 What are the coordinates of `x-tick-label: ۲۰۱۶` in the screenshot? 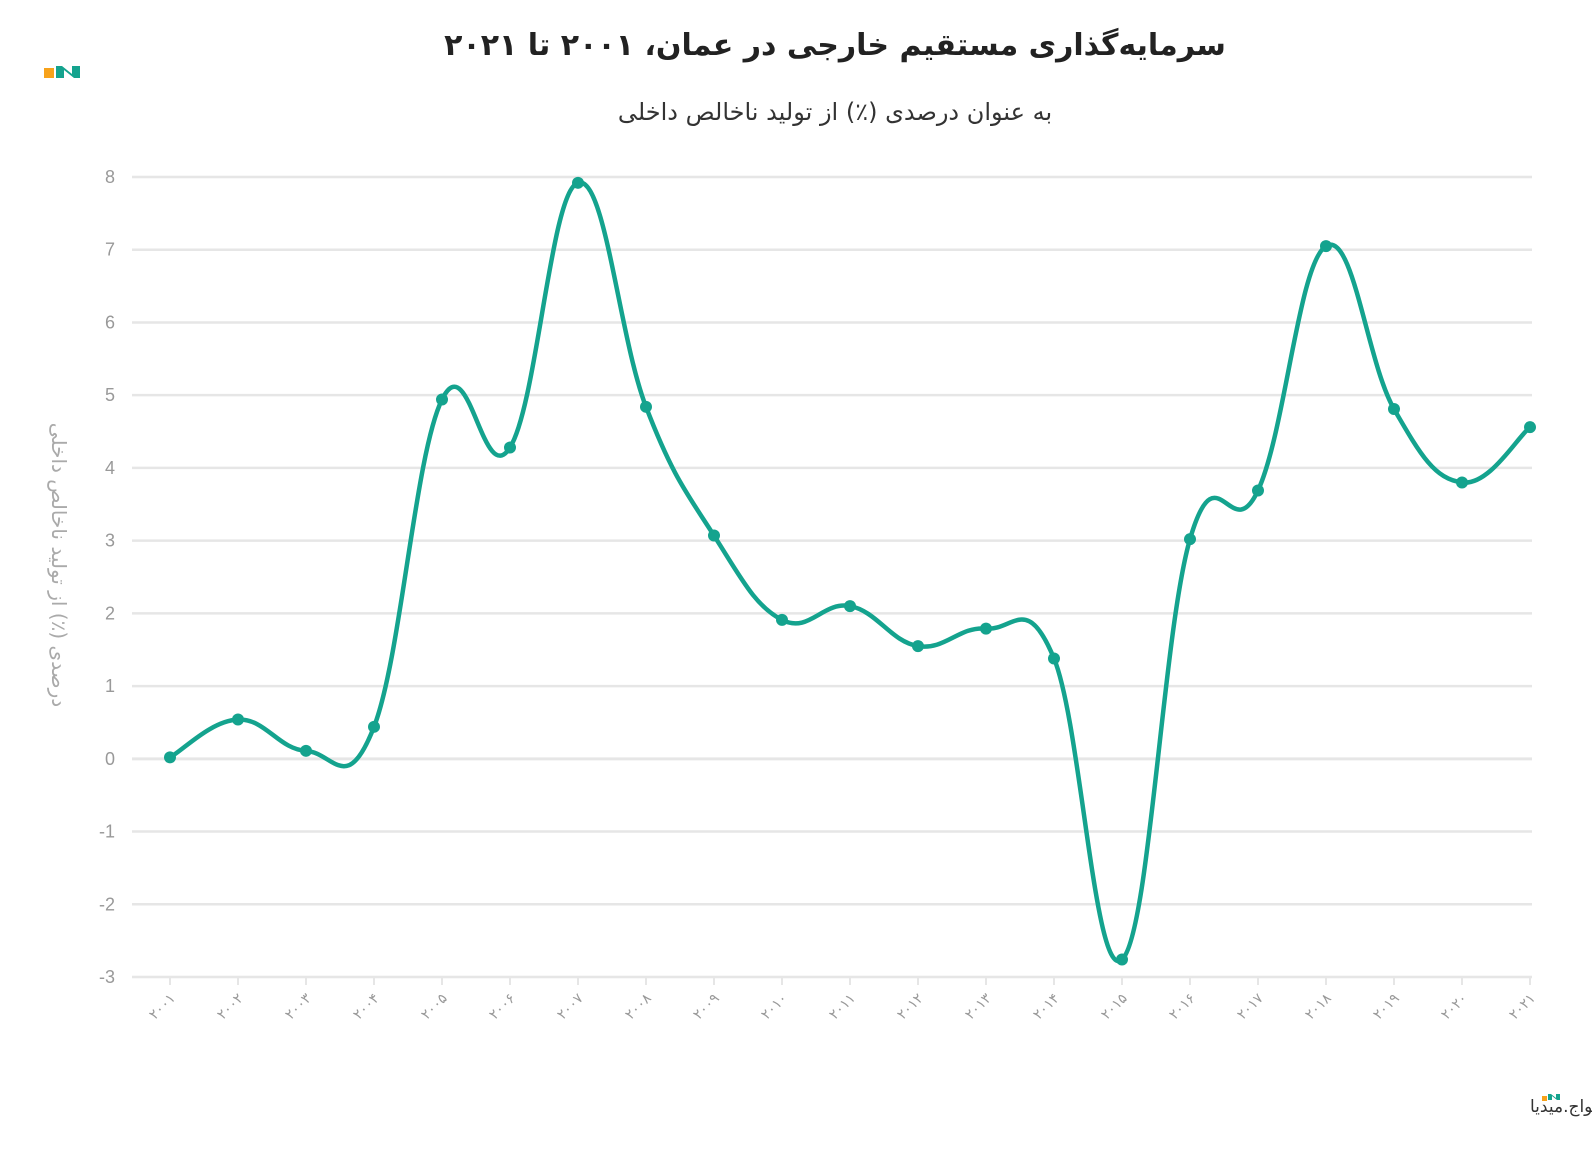 It's located at (1182, 1007).